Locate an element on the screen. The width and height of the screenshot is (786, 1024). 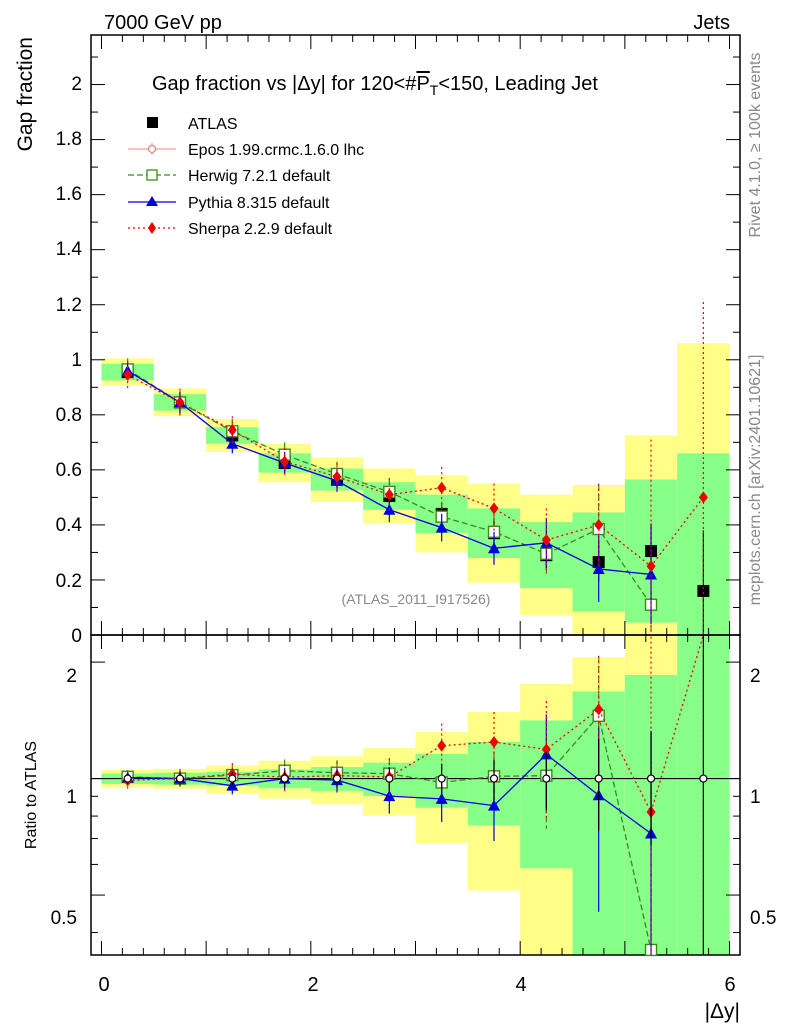
title-subscript: T is located at coordinates (434, 90).